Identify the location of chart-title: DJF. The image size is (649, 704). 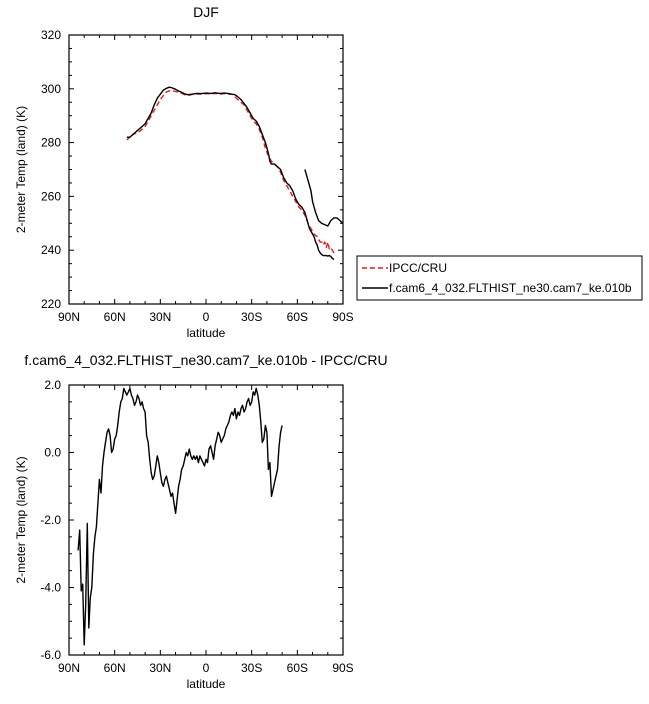
(206, 12).